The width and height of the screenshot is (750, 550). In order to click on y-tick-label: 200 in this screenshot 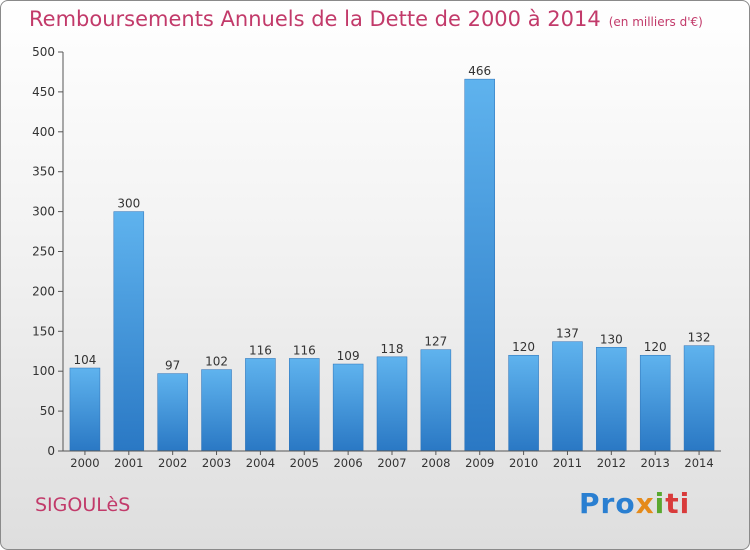, I will do `click(43, 291)`.